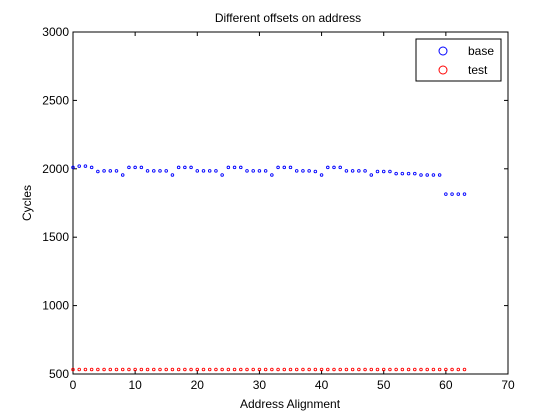 The width and height of the screenshot is (560, 420). What do you see at coordinates (73, 385) in the screenshot?
I see `x-tick-label: 0` at bounding box center [73, 385].